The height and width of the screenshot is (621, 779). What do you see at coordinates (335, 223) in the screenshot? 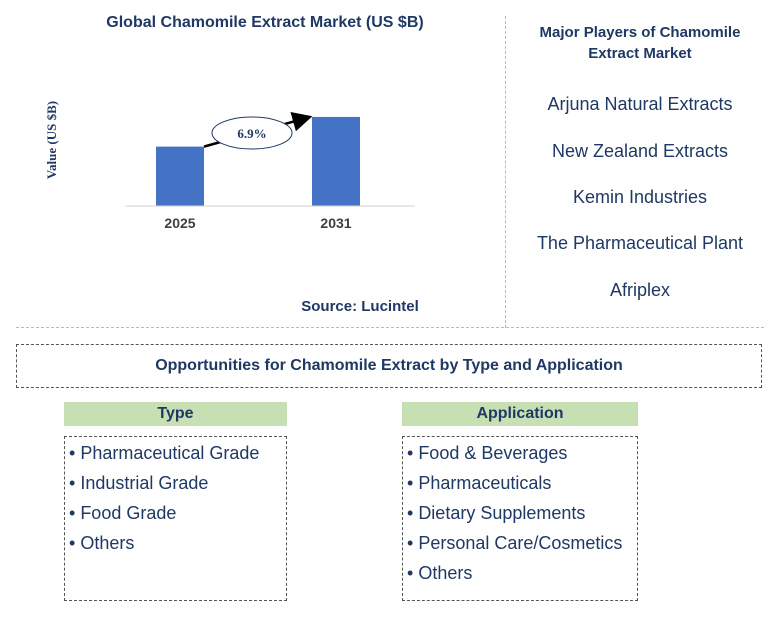
I see `x-tick-label: 2031` at bounding box center [335, 223].